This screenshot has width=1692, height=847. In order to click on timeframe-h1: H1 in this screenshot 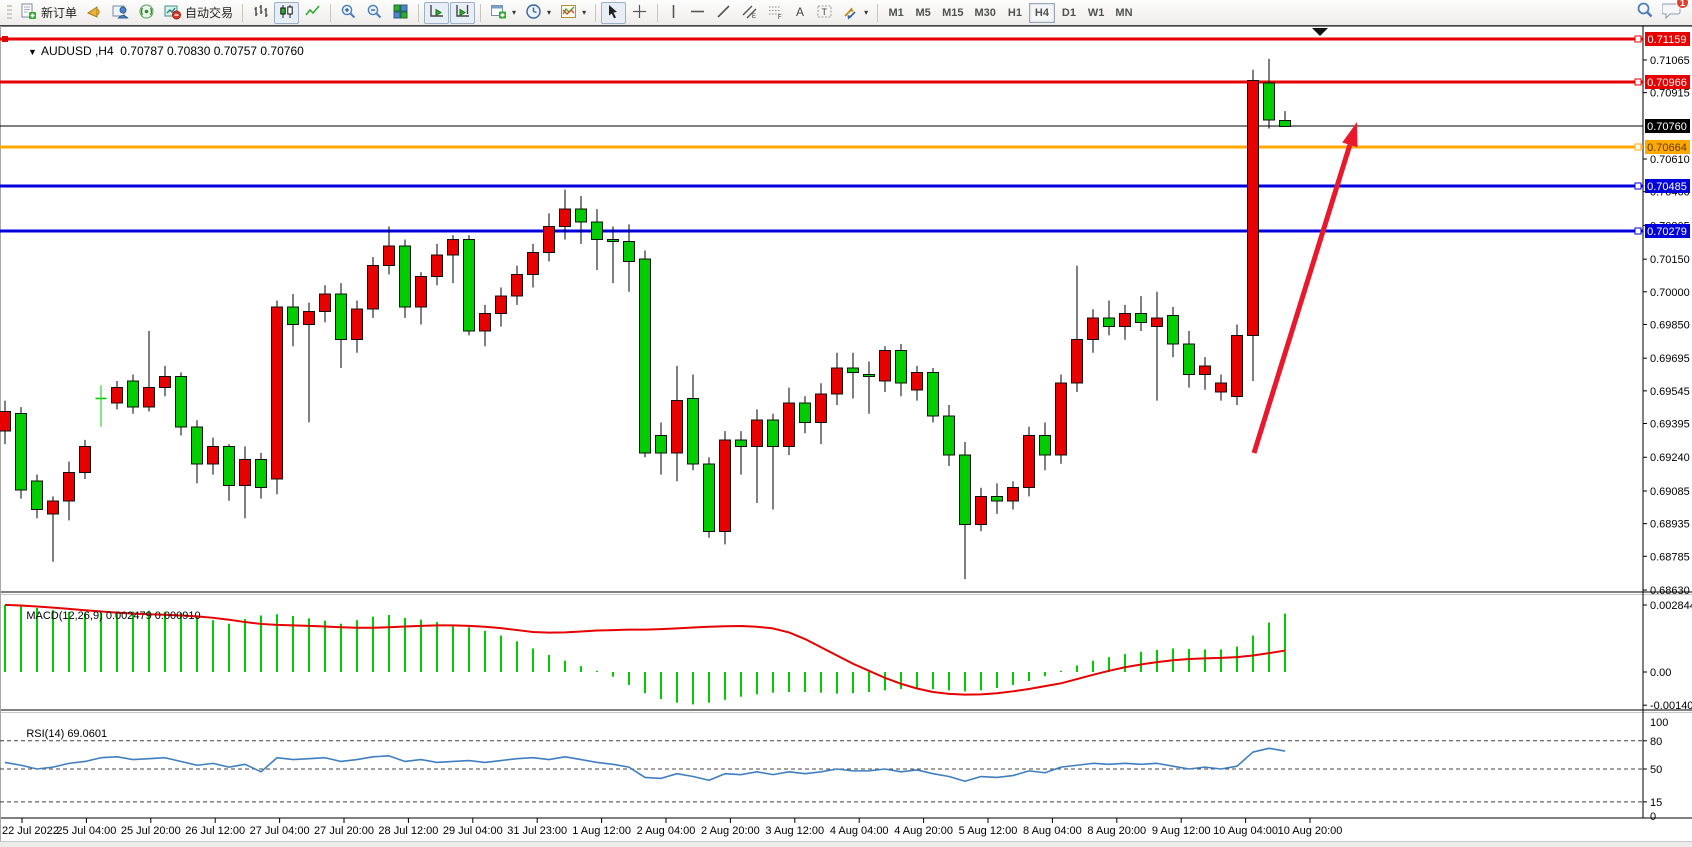, I will do `click(1015, 13)`.